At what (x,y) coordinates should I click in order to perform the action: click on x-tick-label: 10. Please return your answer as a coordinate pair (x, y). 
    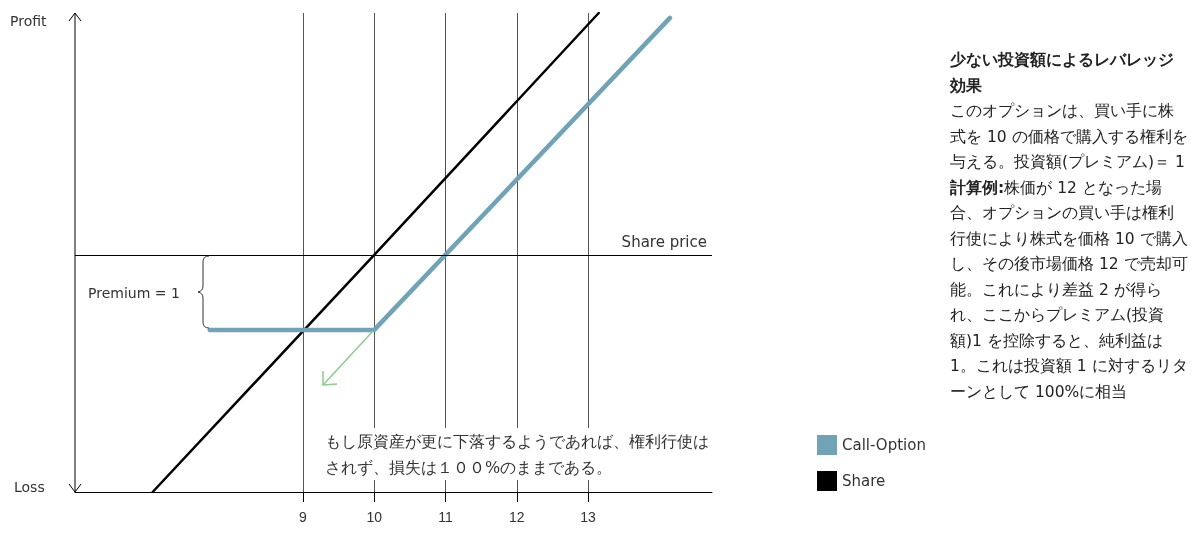
    Looking at the image, I should click on (374, 517).